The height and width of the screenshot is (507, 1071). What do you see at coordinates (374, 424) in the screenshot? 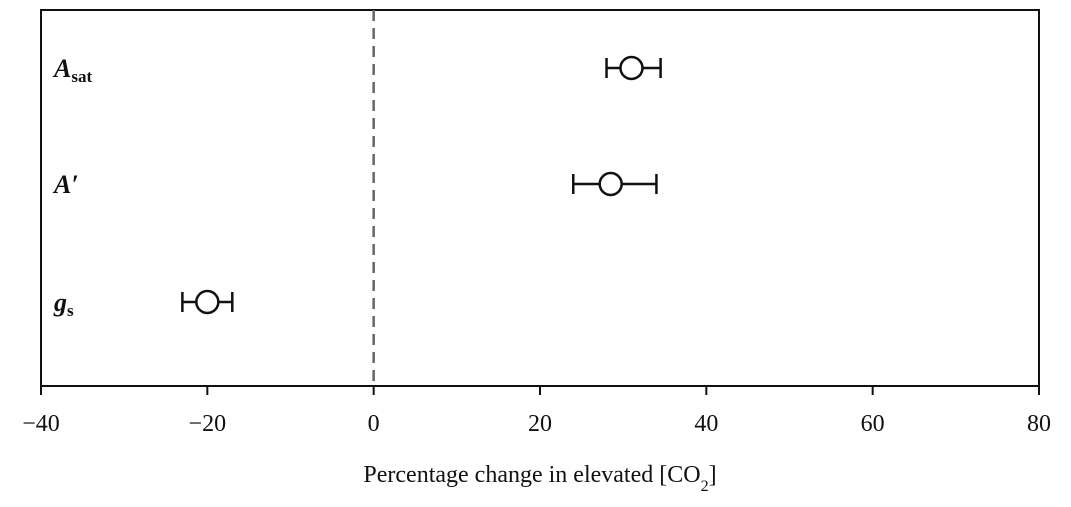
I see `x-tick-label: 0` at bounding box center [374, 424].